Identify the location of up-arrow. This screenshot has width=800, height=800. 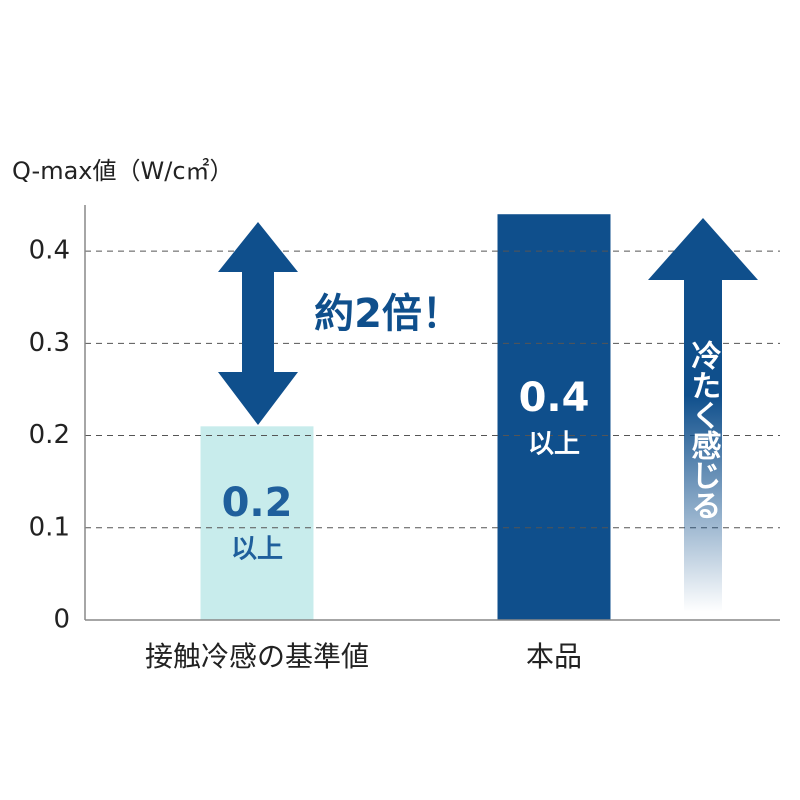
(703, 415).